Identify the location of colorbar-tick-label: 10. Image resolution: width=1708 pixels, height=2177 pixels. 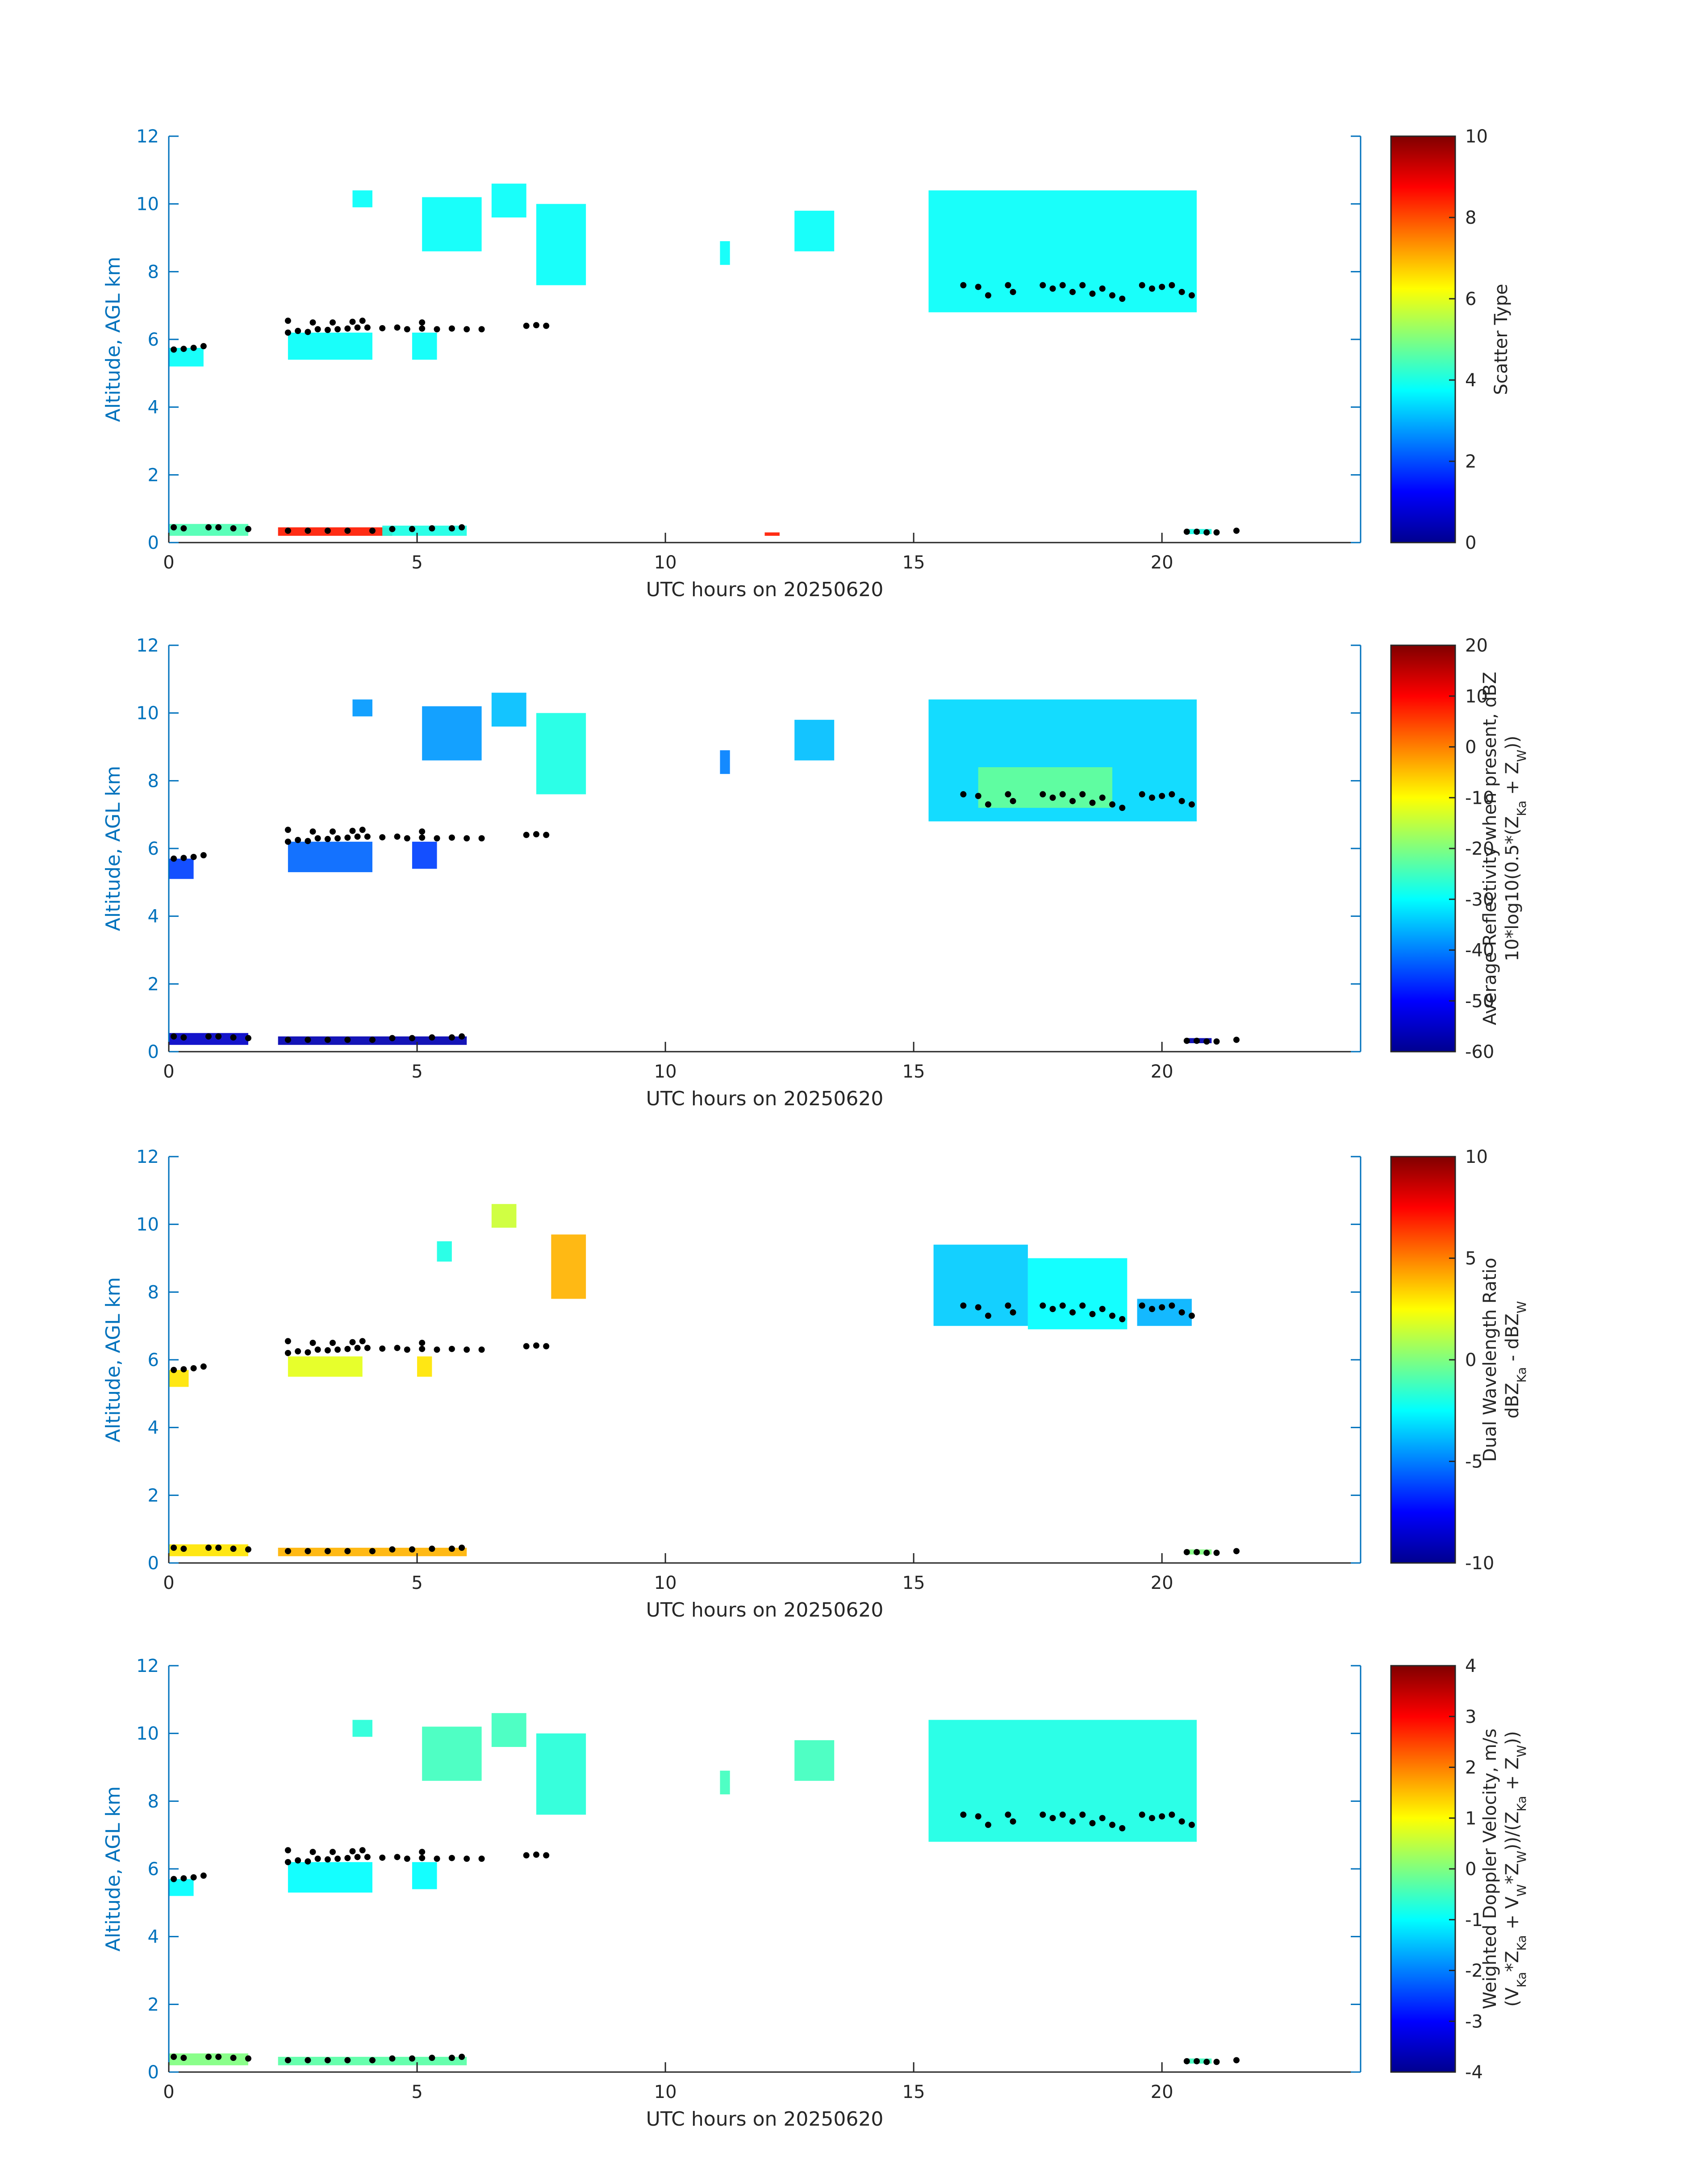
(1476, 1157).